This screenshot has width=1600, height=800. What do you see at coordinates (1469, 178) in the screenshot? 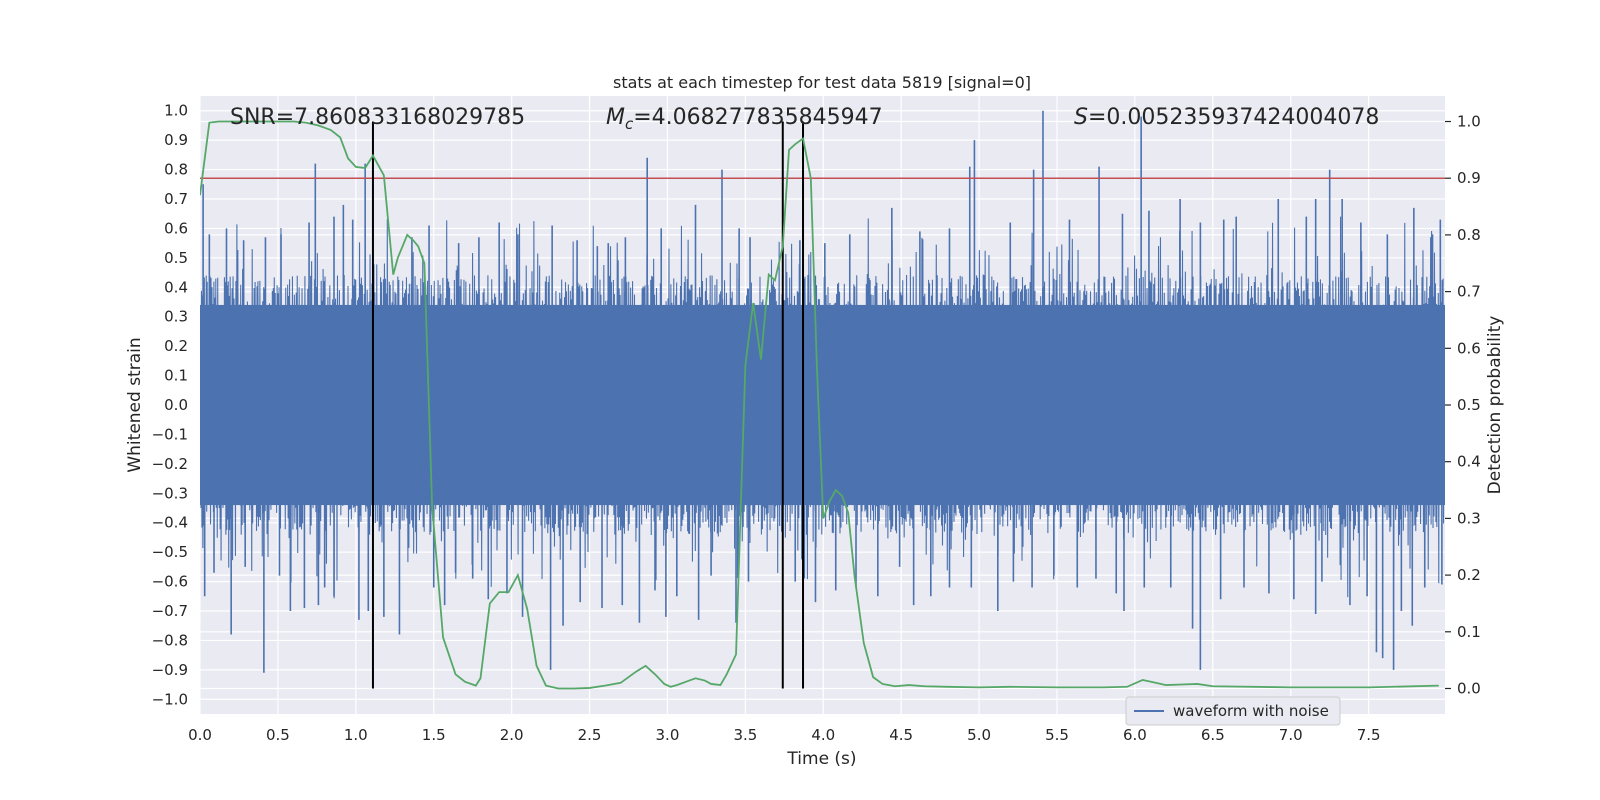
I see `y-right-tick-label: 0.9` at bounding box center [1469, 178].